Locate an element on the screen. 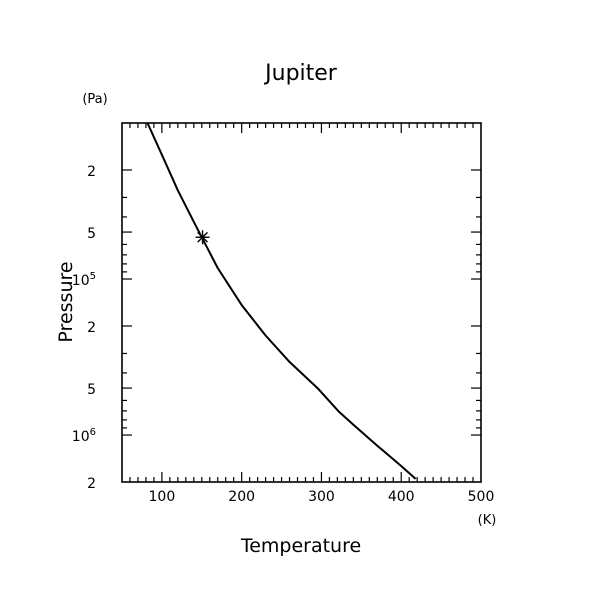  x-tick-label: 500 is located at coordinates (481, 497).